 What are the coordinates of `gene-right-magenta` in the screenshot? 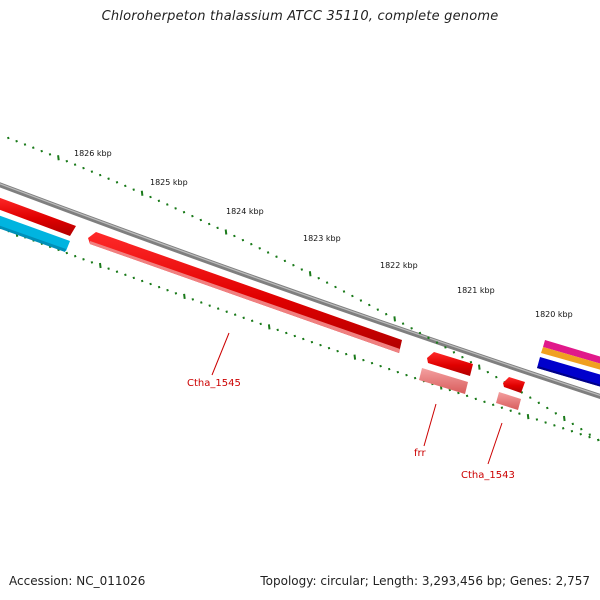 It's located at (571, 352).